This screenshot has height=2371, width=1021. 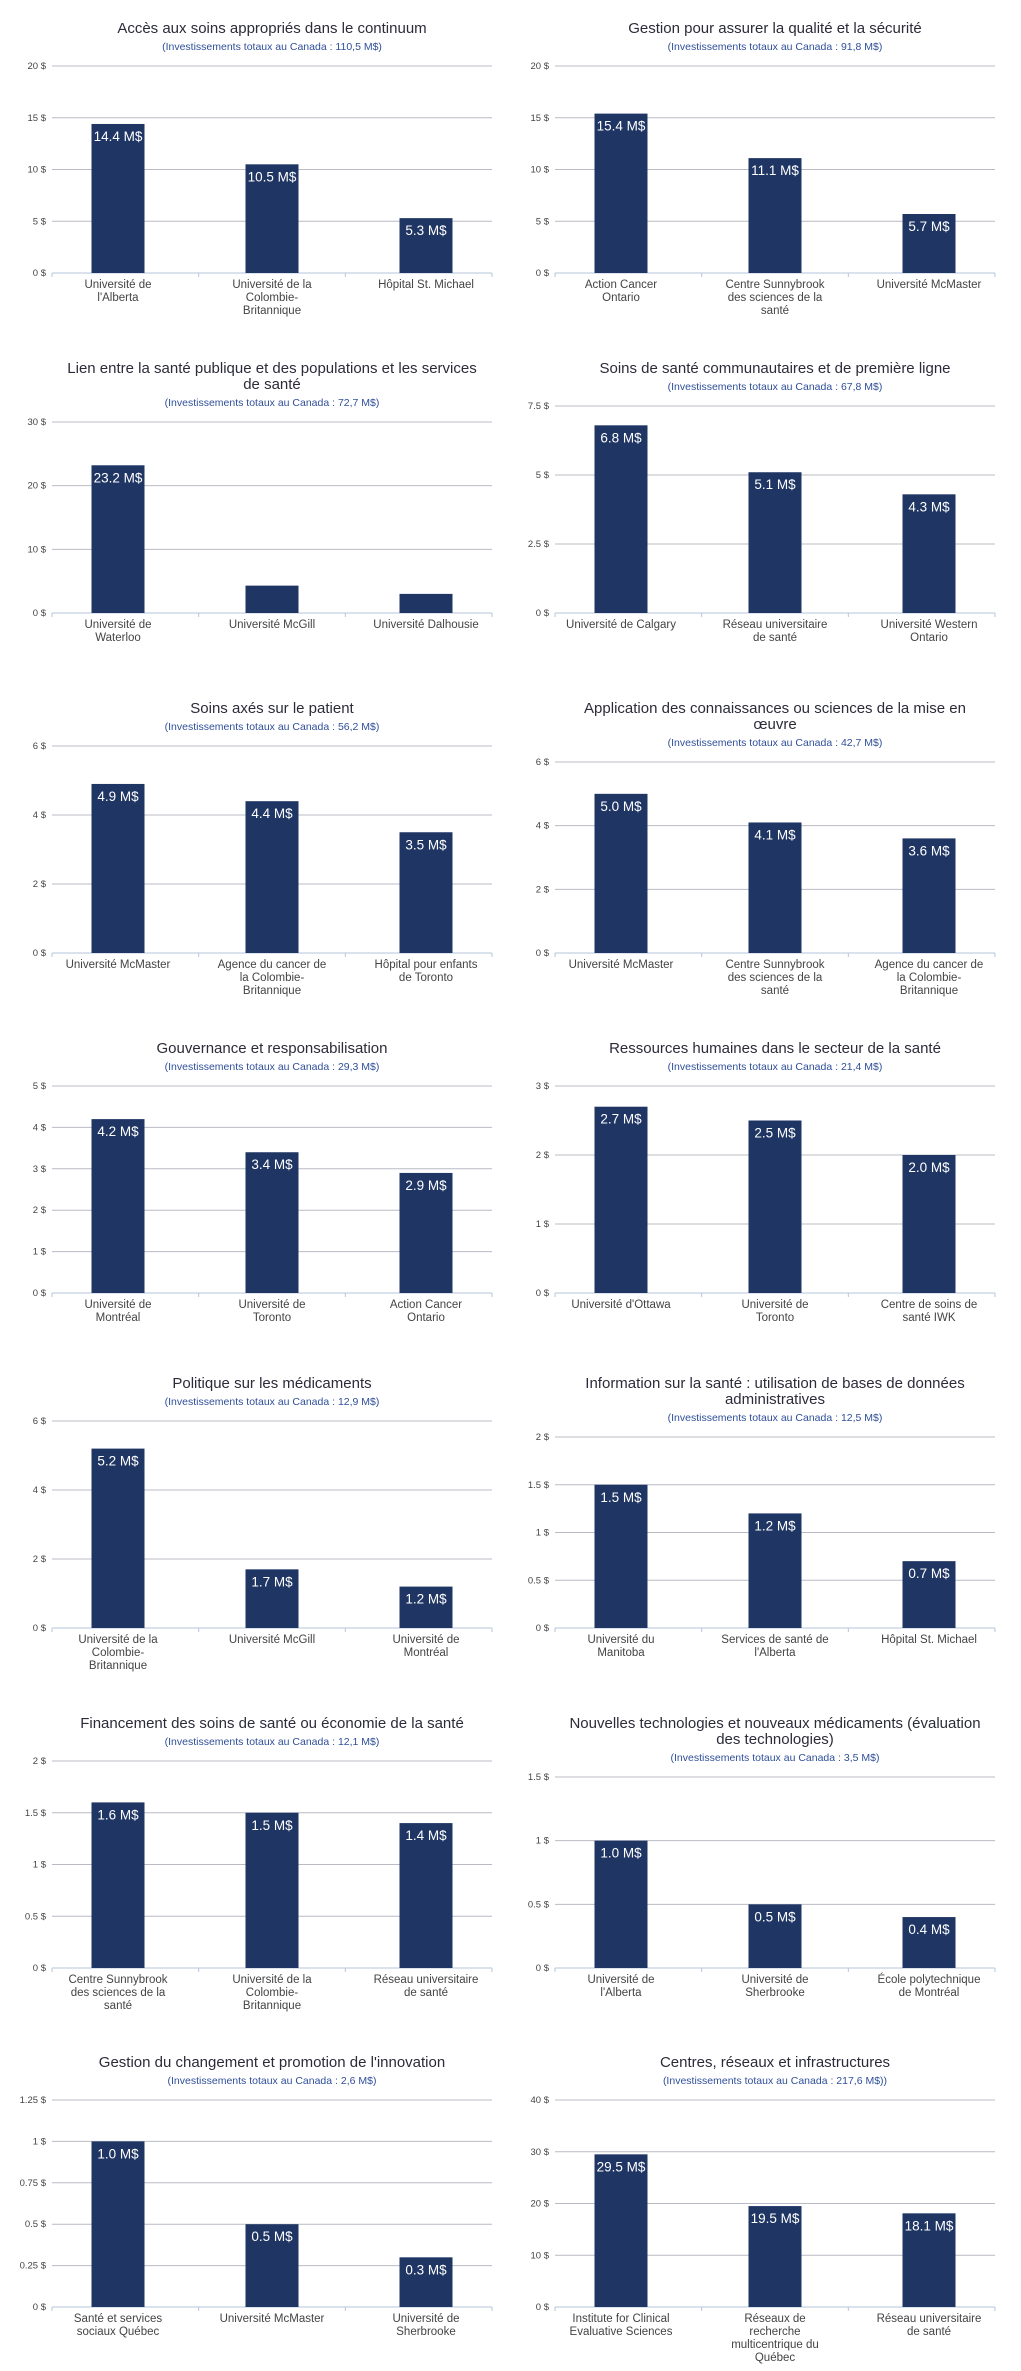 I want to click on data-label: 3.6 M$, so click(x=929, y=850).